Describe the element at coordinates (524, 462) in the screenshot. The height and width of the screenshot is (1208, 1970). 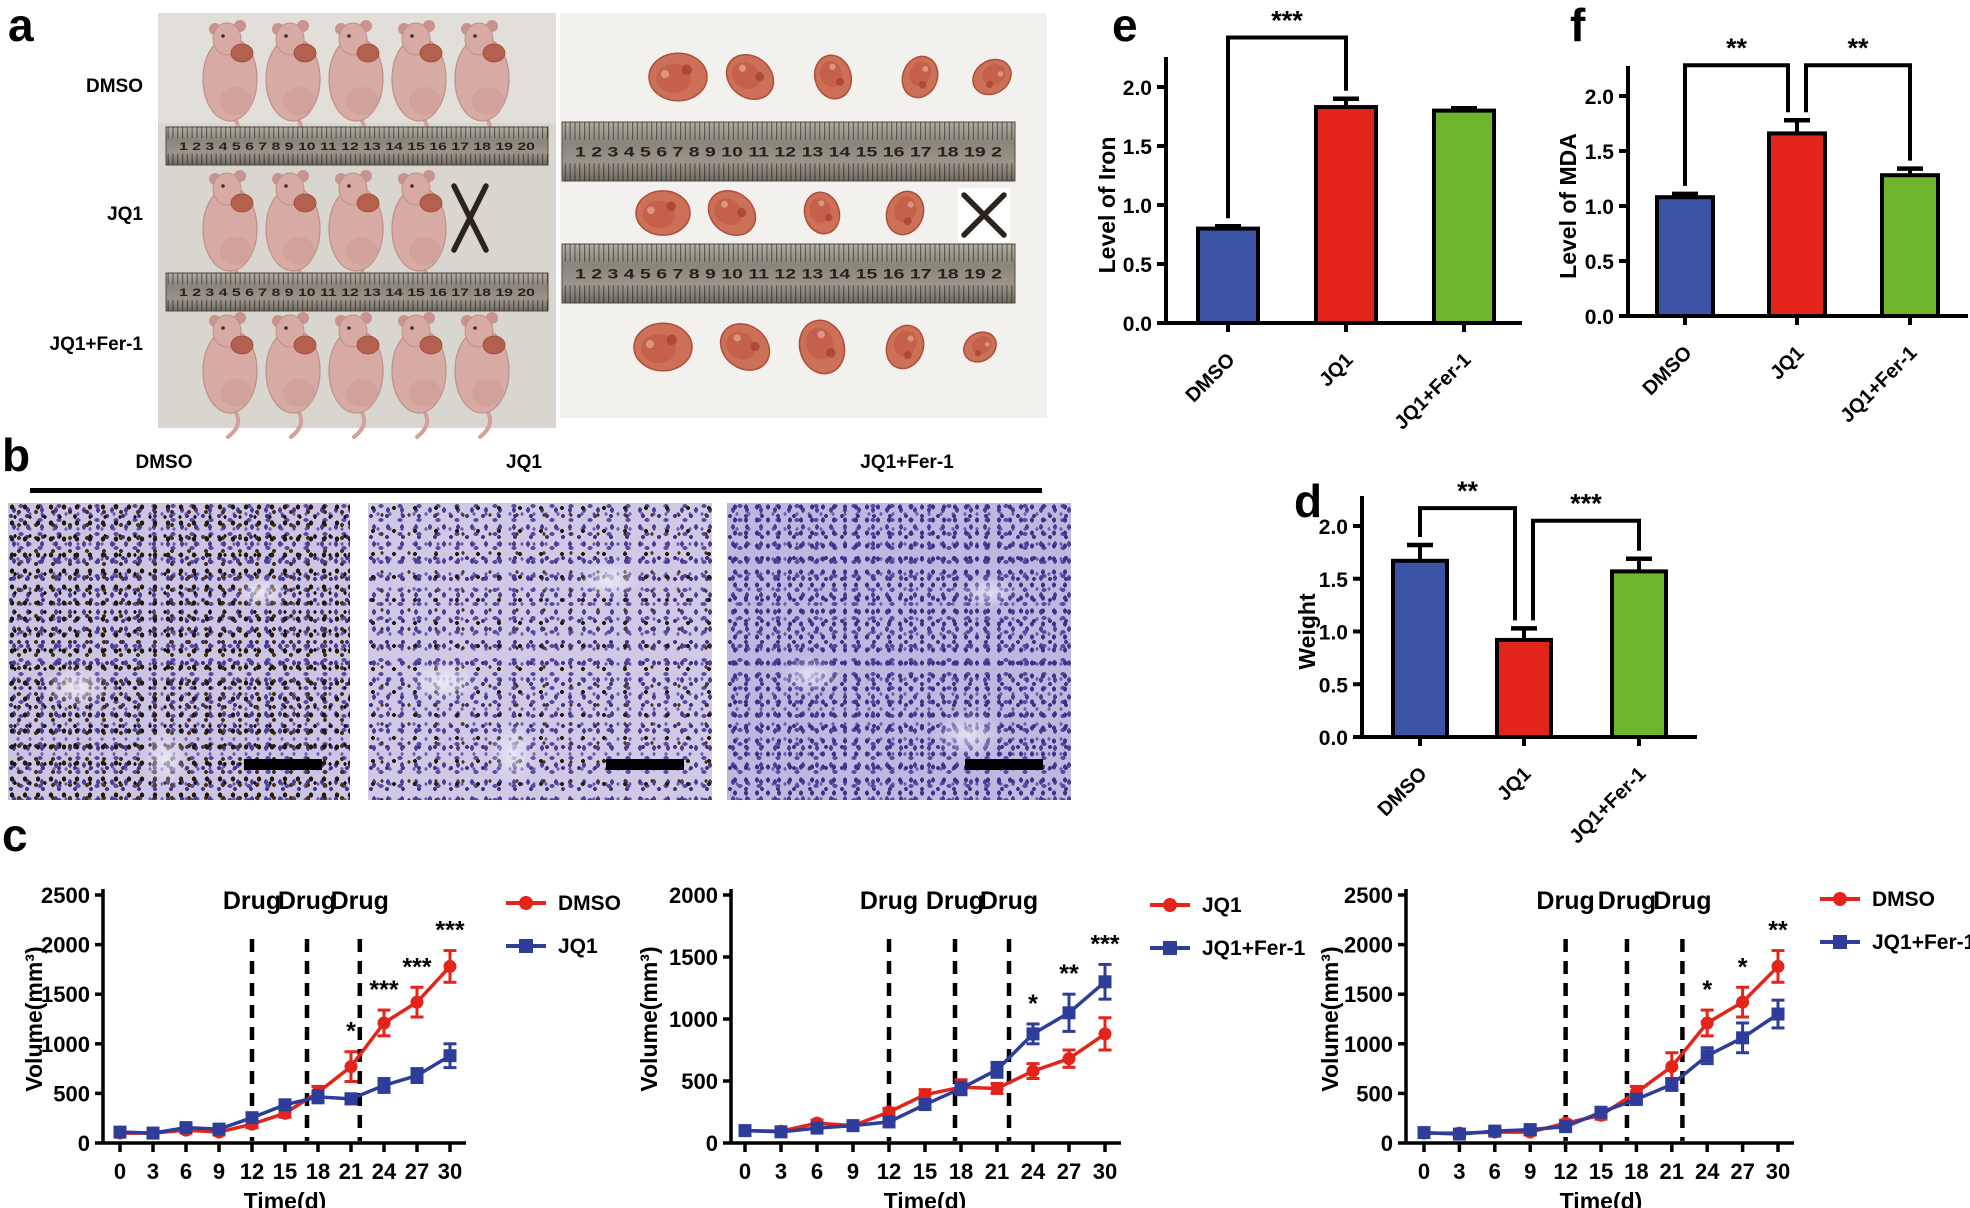
I see `histology-column-jq1: JQ1` at that location.